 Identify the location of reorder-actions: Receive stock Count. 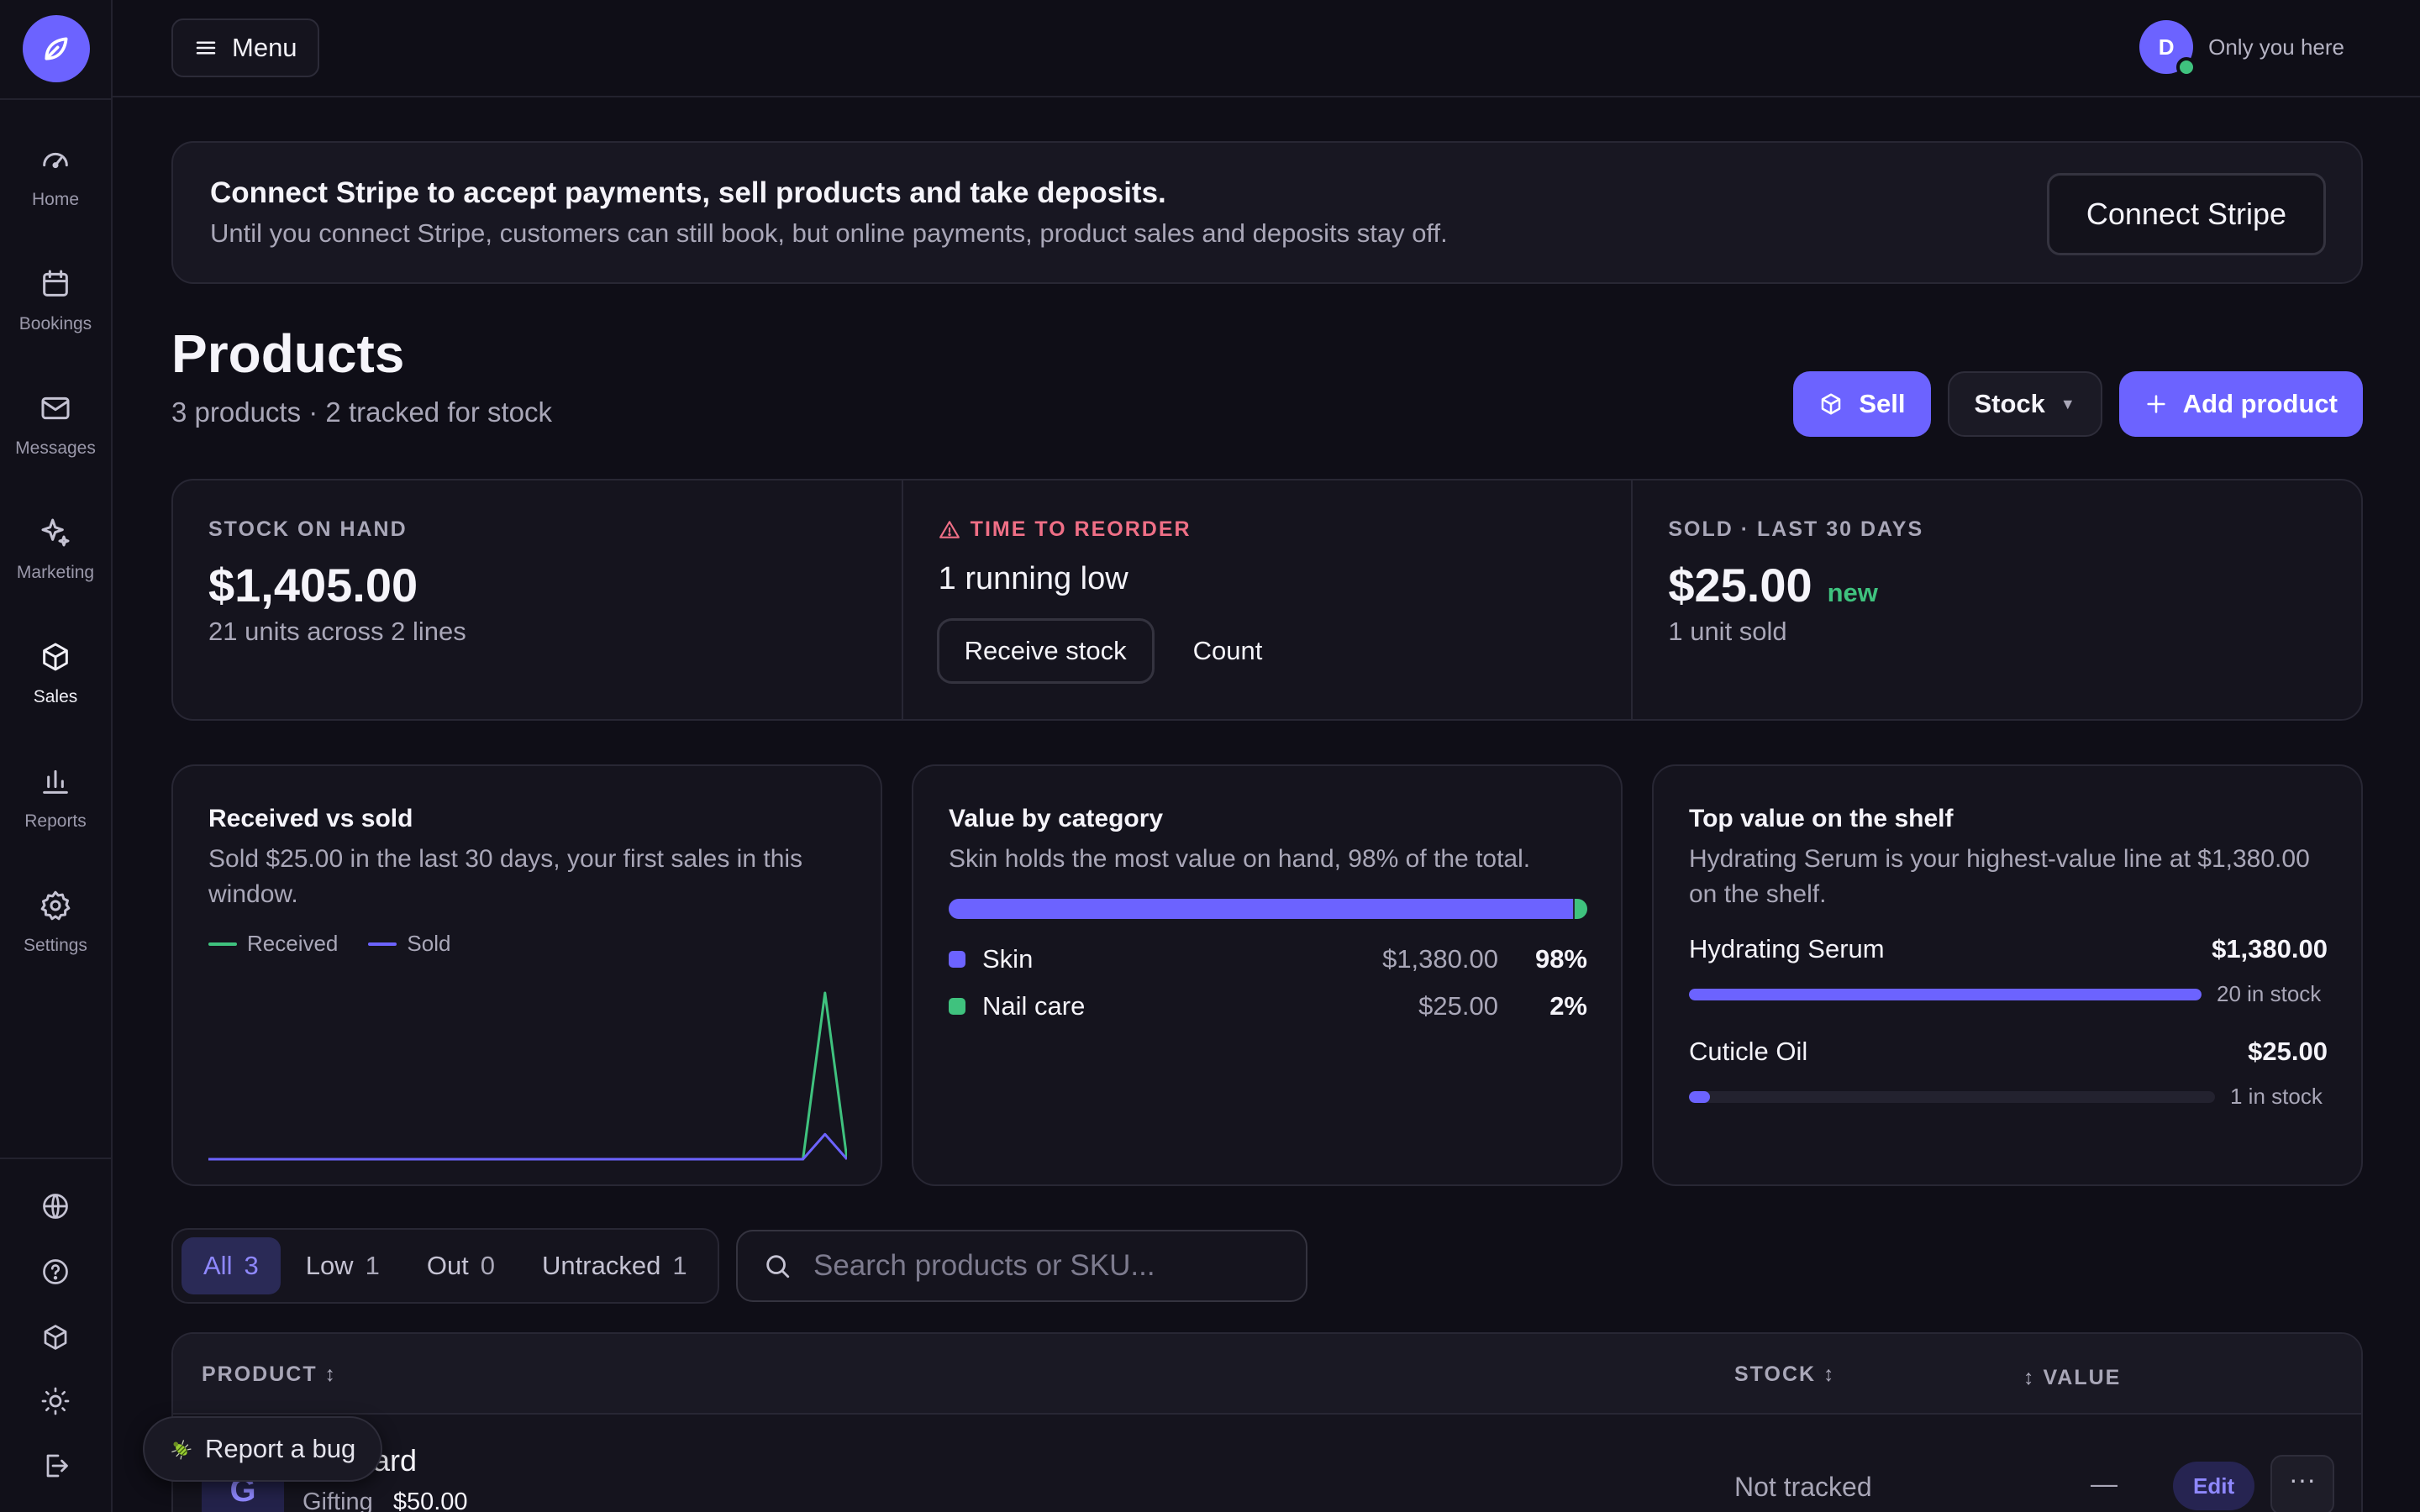
(1111, 651).